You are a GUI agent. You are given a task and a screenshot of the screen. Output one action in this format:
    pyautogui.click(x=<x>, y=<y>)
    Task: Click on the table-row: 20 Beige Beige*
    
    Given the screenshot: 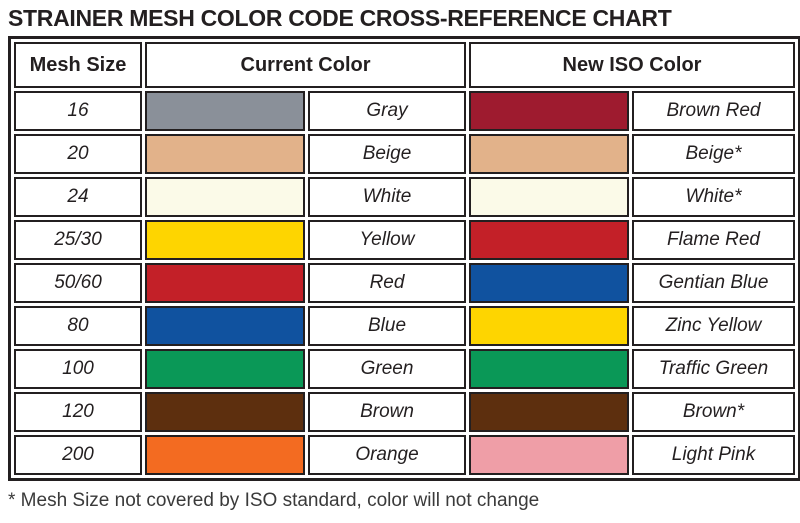 What is the action you would take?
    pyautogui.click(x=404, y=154)
    